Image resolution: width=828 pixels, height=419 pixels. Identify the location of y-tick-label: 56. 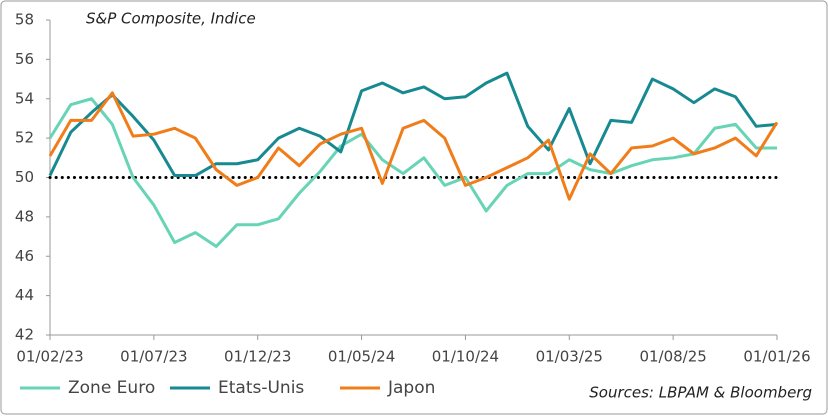
(24, 59).